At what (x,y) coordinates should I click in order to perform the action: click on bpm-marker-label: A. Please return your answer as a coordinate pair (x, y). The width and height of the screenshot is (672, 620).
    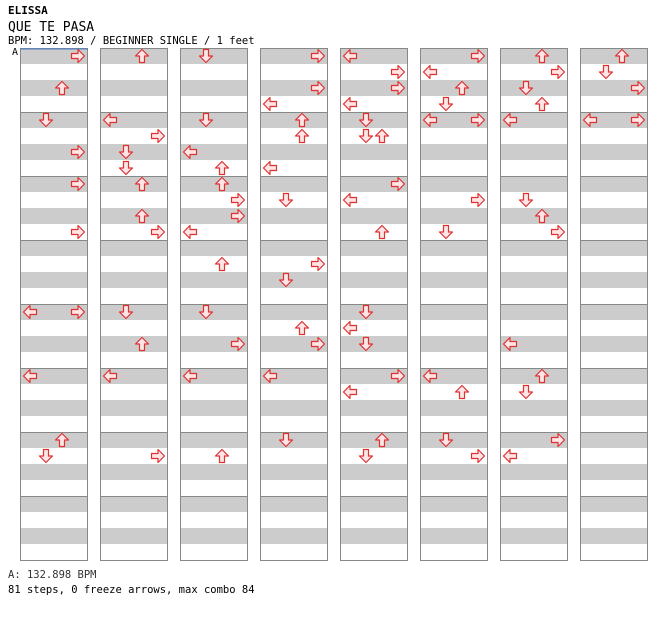
    Looking at the image, I should click on (15, 52).